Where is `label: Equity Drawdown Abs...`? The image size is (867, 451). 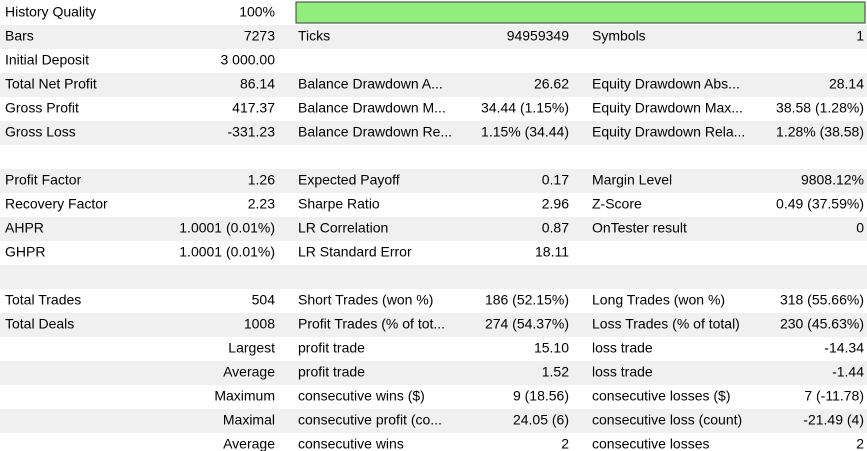
label: Equity Drawdown Abs... is located at coordinates (666, 84).